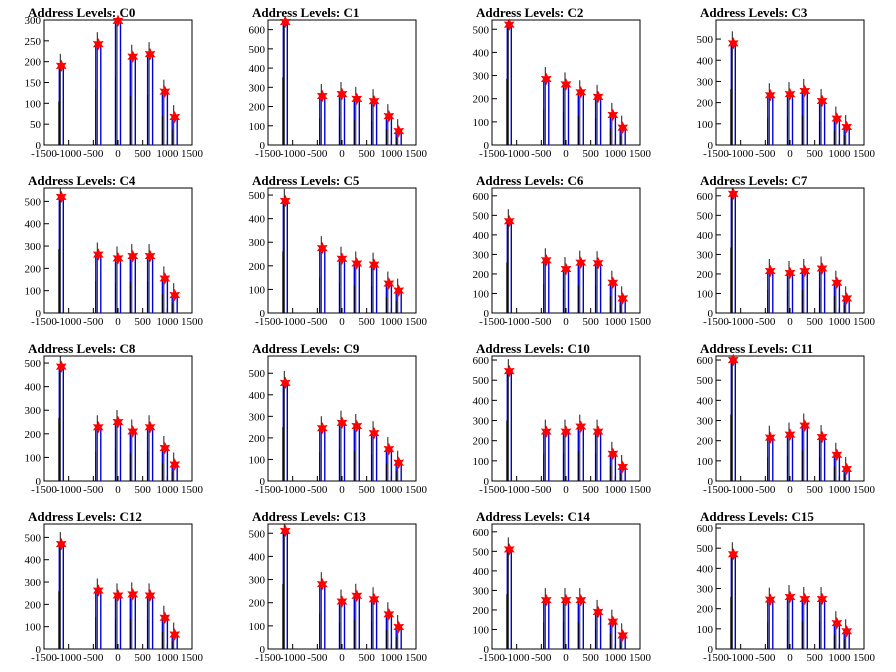 Image resolution: width=896 pixels, height=672 pixels. What do you see at coordinates (33, 42) in the screenshot?
I see `y-tick-label: 250` at bounding box center [33, 42].